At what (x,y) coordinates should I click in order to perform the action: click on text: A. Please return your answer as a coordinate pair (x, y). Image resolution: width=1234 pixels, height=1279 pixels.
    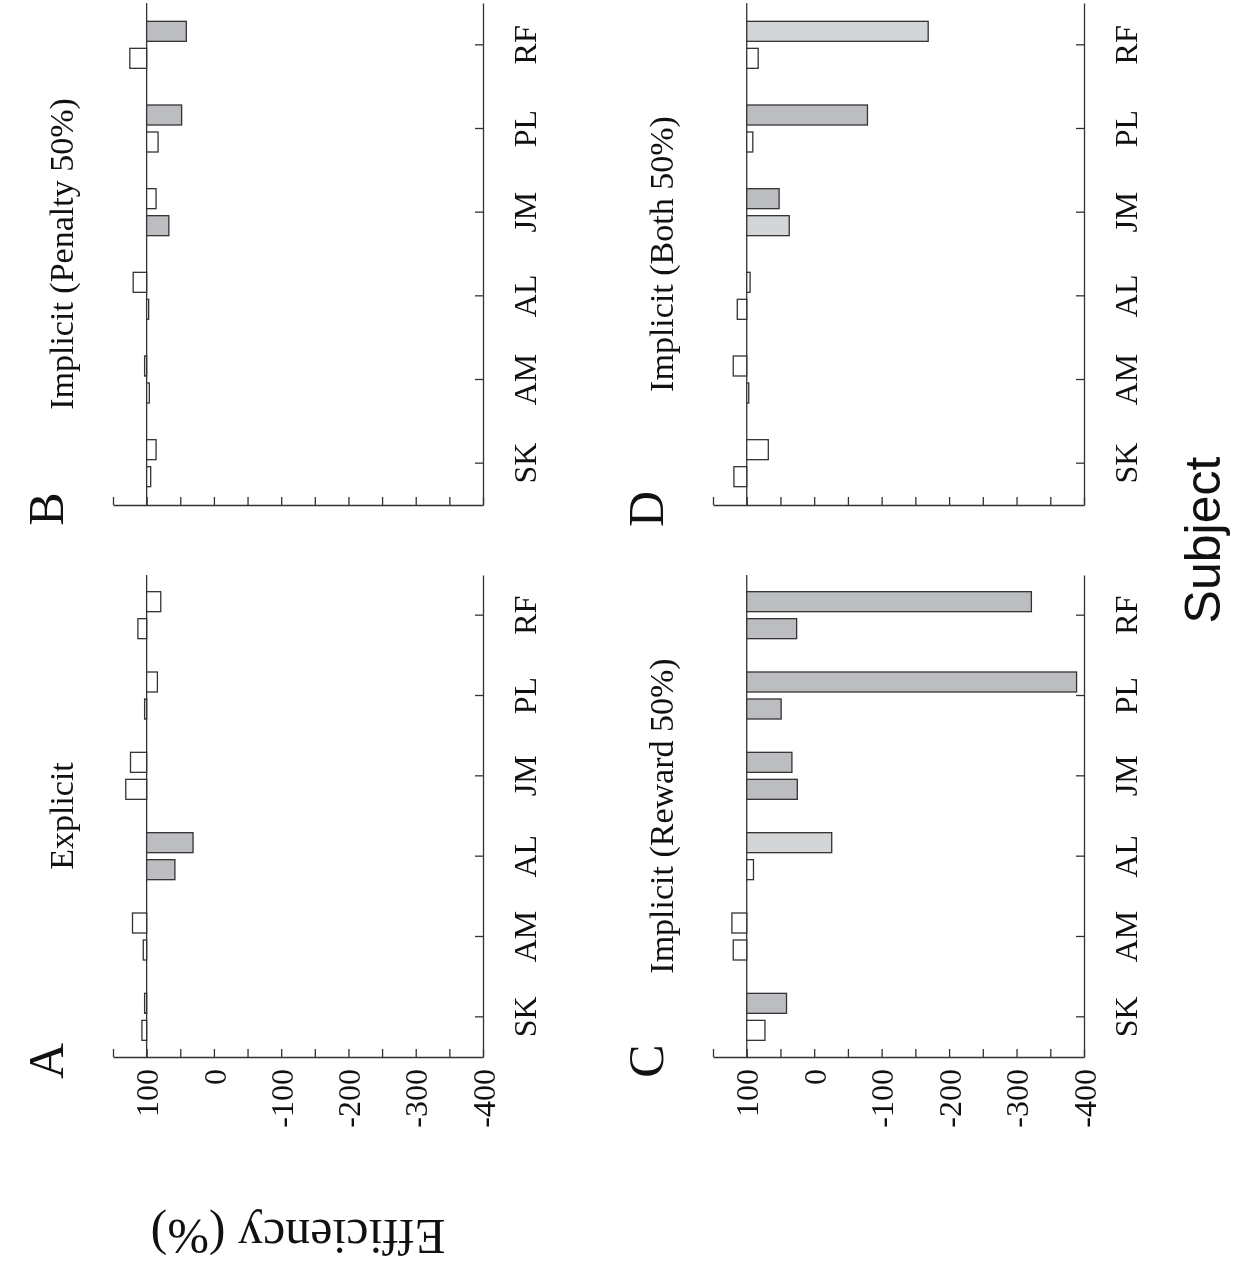
    Looking at the image, I should click on (45, 1061).